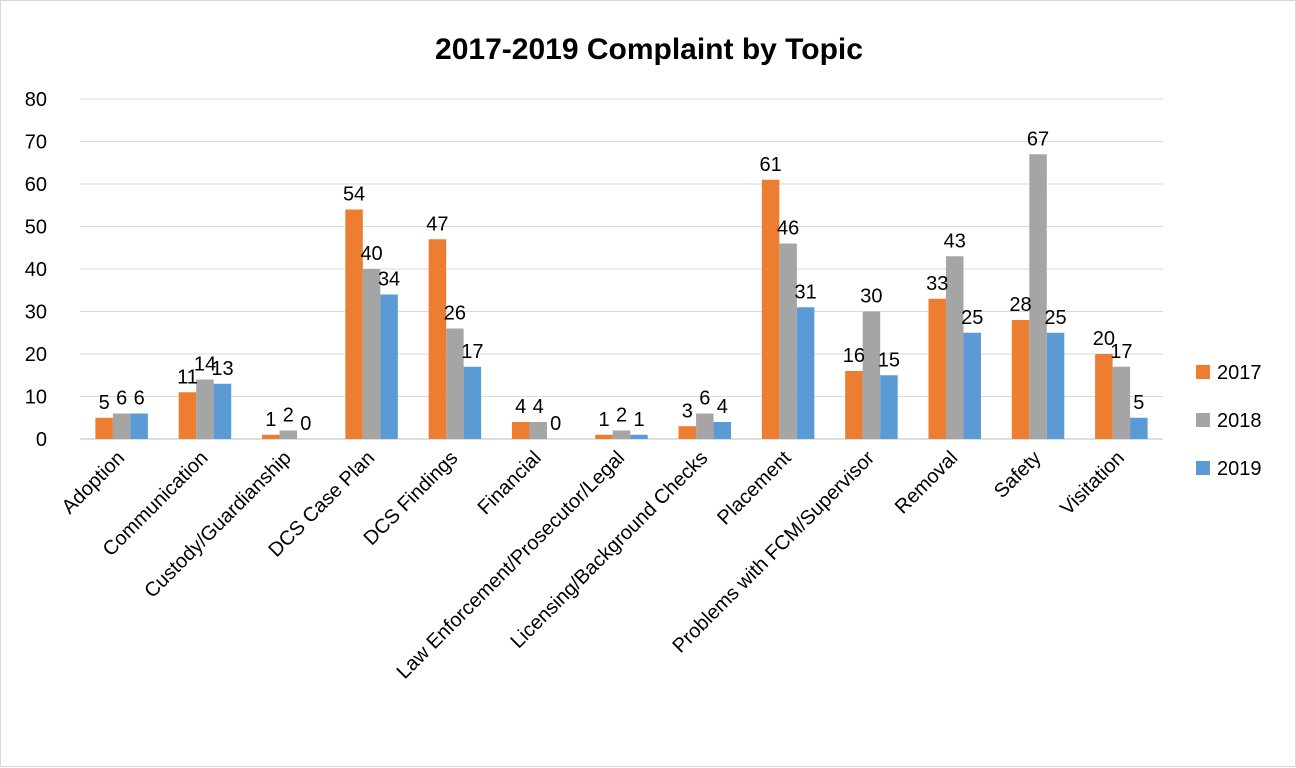  I want to click on legend-swatch-2019, so click(1203, 468).